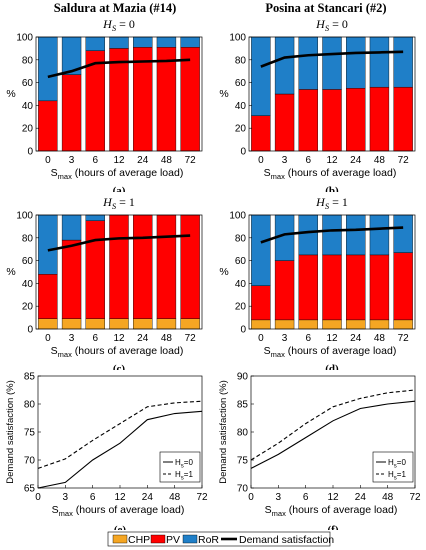 The width and height of the screenshot is (426, 550). Describe the element at coordinates (223, 431) in the screenshot. I see `y-axis-label: Demand satisfaction (%)` at that location.